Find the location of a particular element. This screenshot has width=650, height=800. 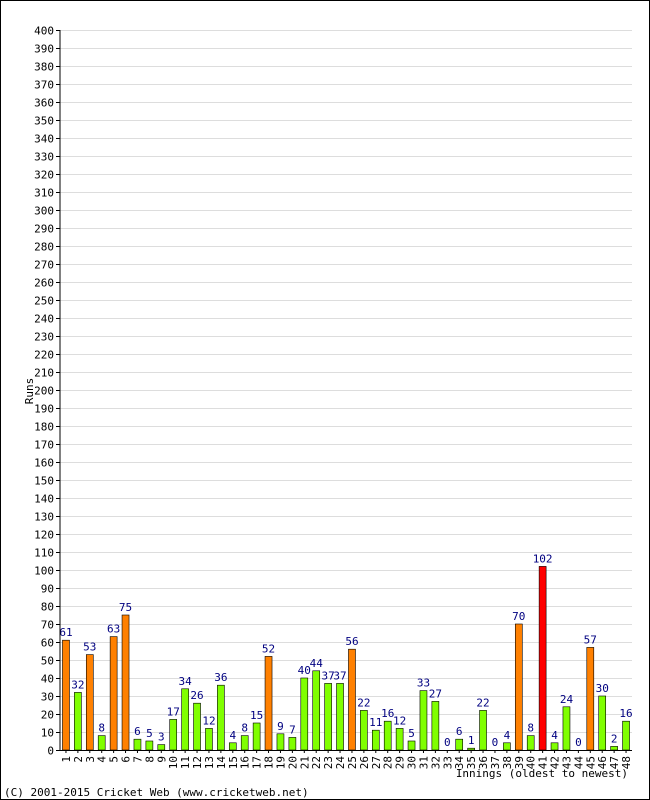

y-tick-label: 240 is located at coordinates (44, 319).